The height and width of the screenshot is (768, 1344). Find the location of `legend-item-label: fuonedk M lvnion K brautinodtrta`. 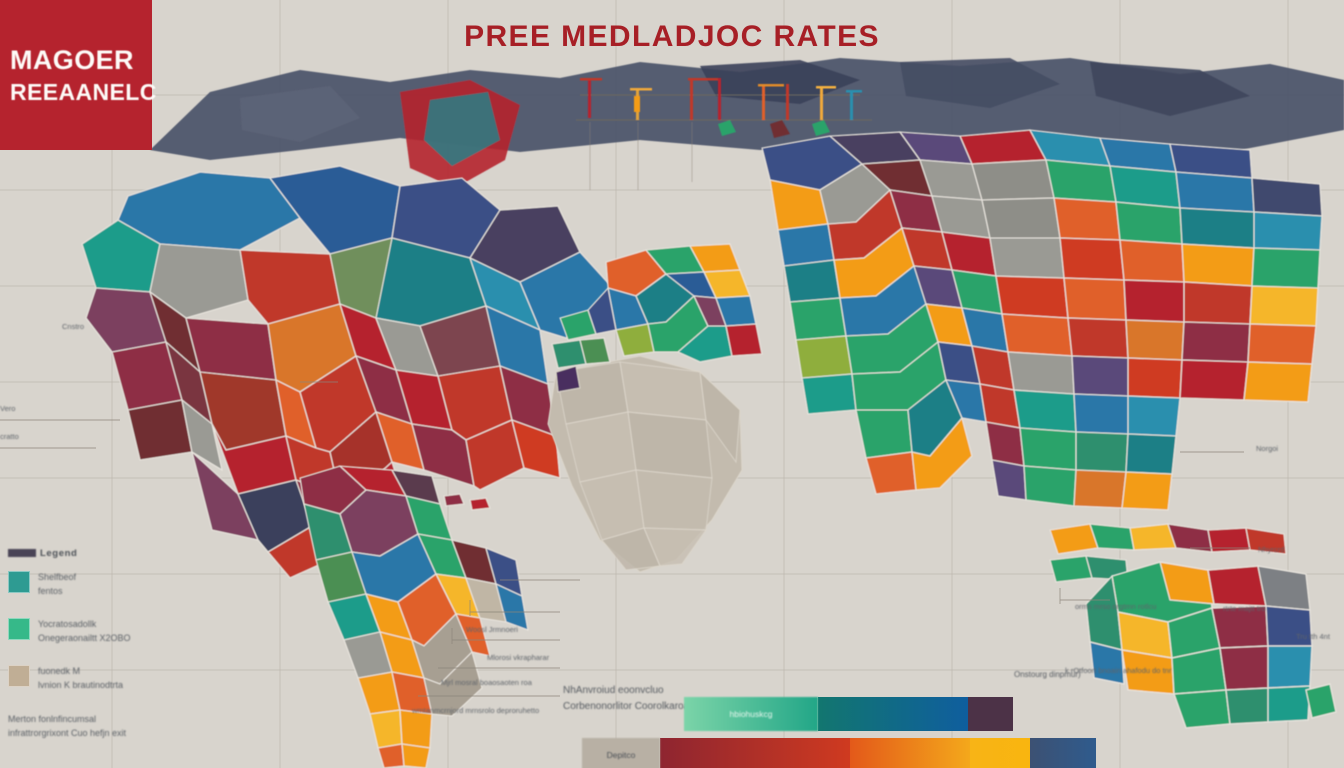

legend-item-label: fuonedk M lvnion K brautinodtrta is located at coordinates (80, 678).